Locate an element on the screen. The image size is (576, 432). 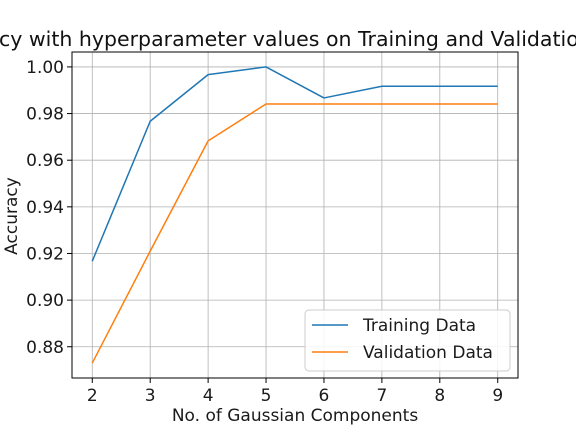
legend-box is located at coordinates (407, 340).